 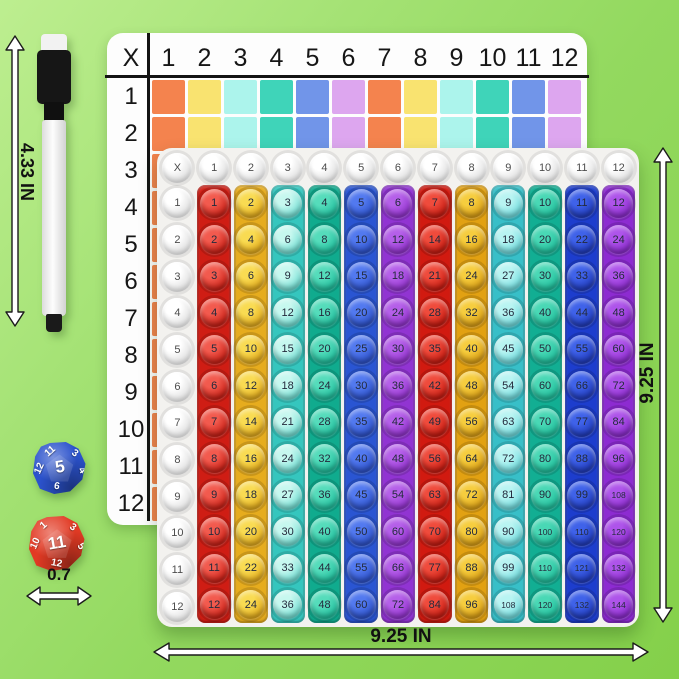 I want to click on popit-bubble: 33, so click(x=582, y=276).